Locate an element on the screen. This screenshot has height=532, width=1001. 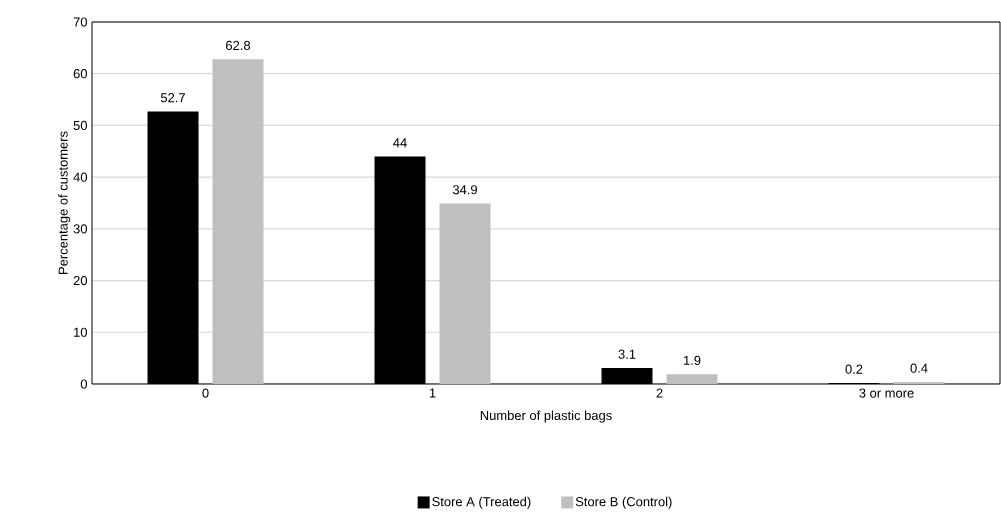
data-label: 0.4 is located at coordinates (919, 368).